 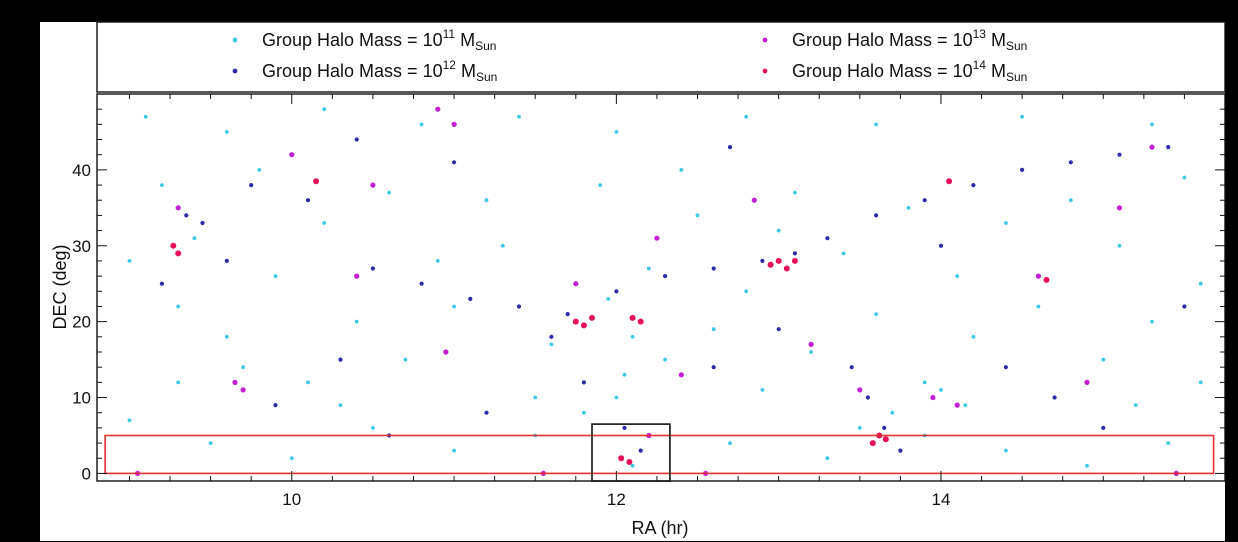 I want to click on x-tick-label: 10, so click(x=291, y=499).